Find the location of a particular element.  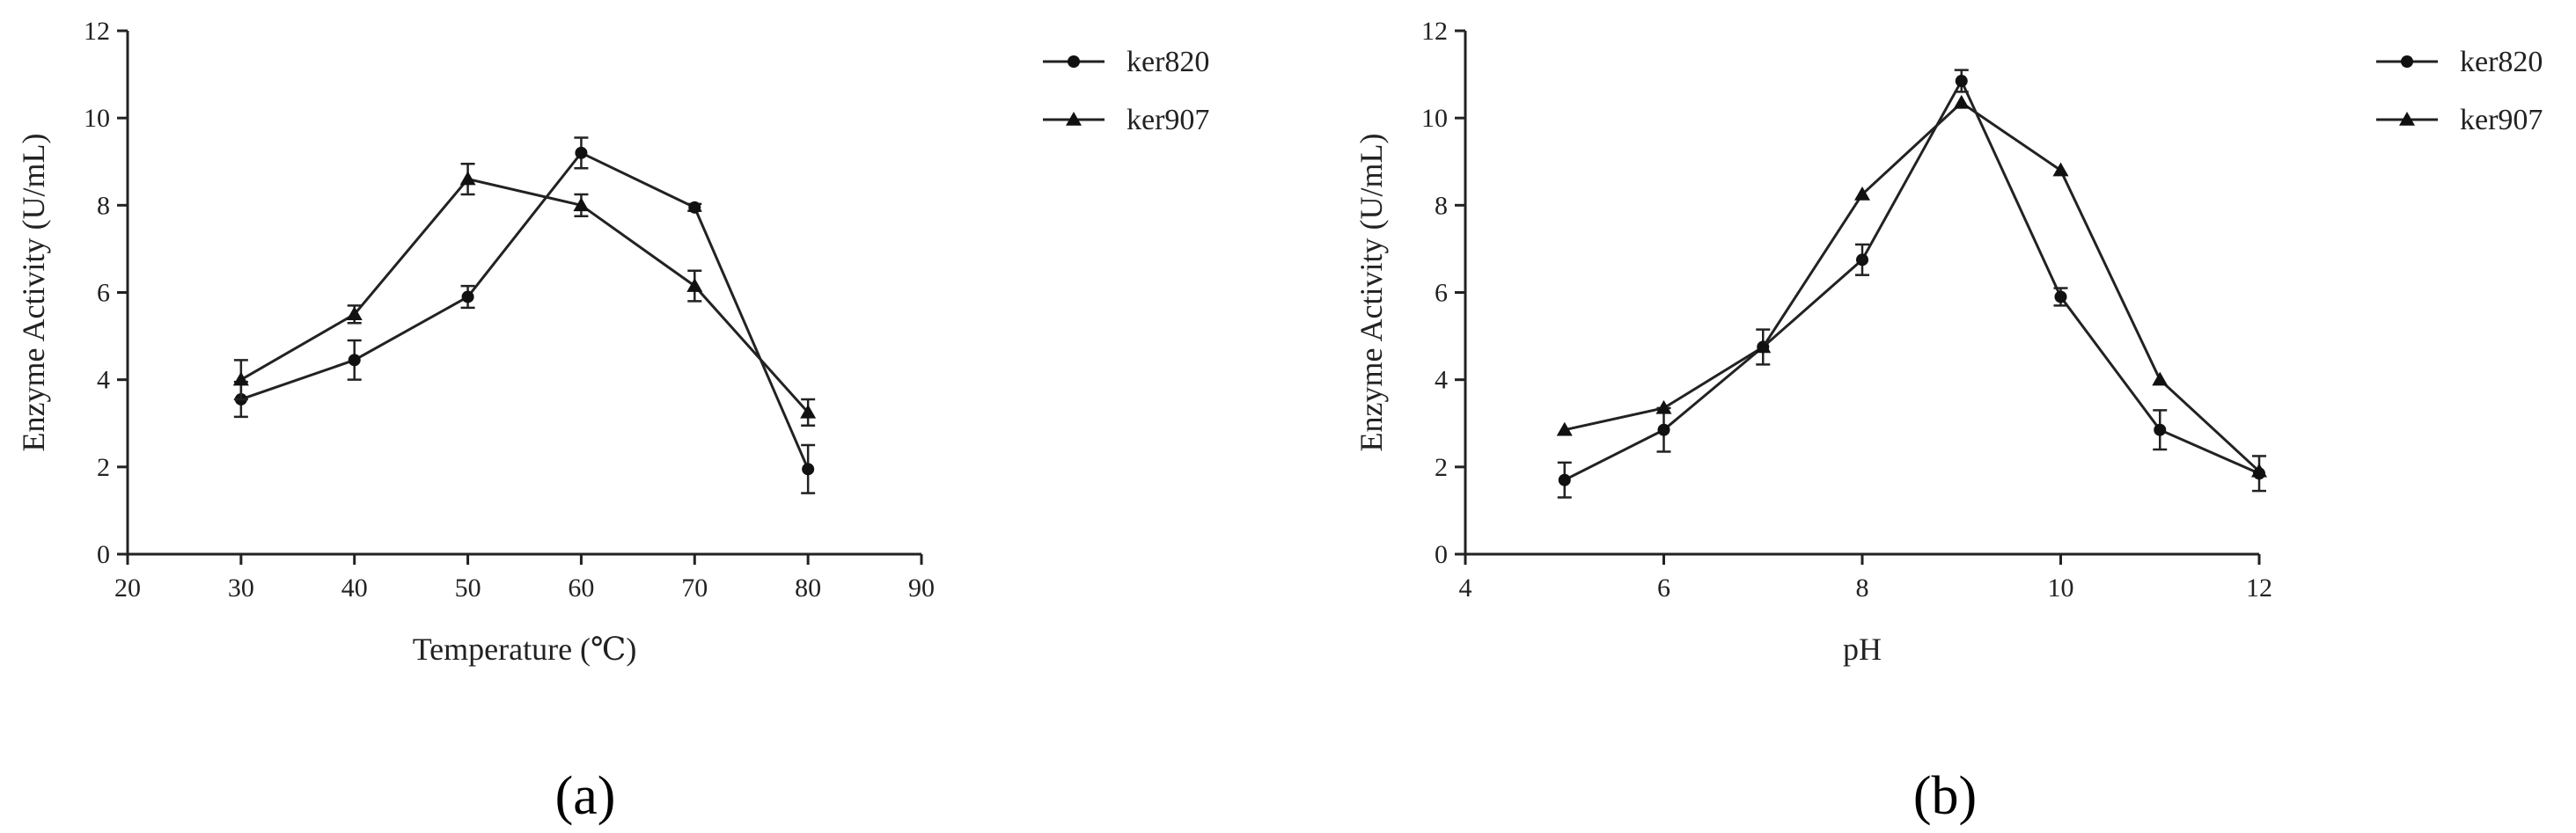

x-tick-label: 70 is located at coordinates (694, 588).